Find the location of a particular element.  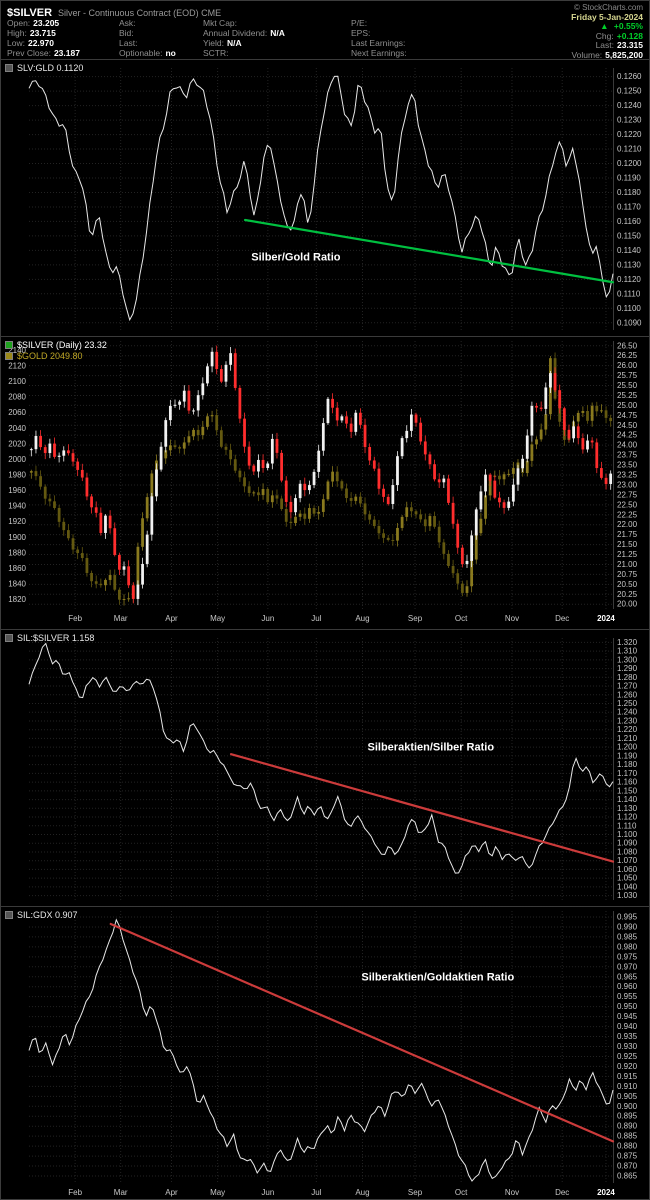

up-arrow-icon: ▲ is located at coordinates (605, 26).